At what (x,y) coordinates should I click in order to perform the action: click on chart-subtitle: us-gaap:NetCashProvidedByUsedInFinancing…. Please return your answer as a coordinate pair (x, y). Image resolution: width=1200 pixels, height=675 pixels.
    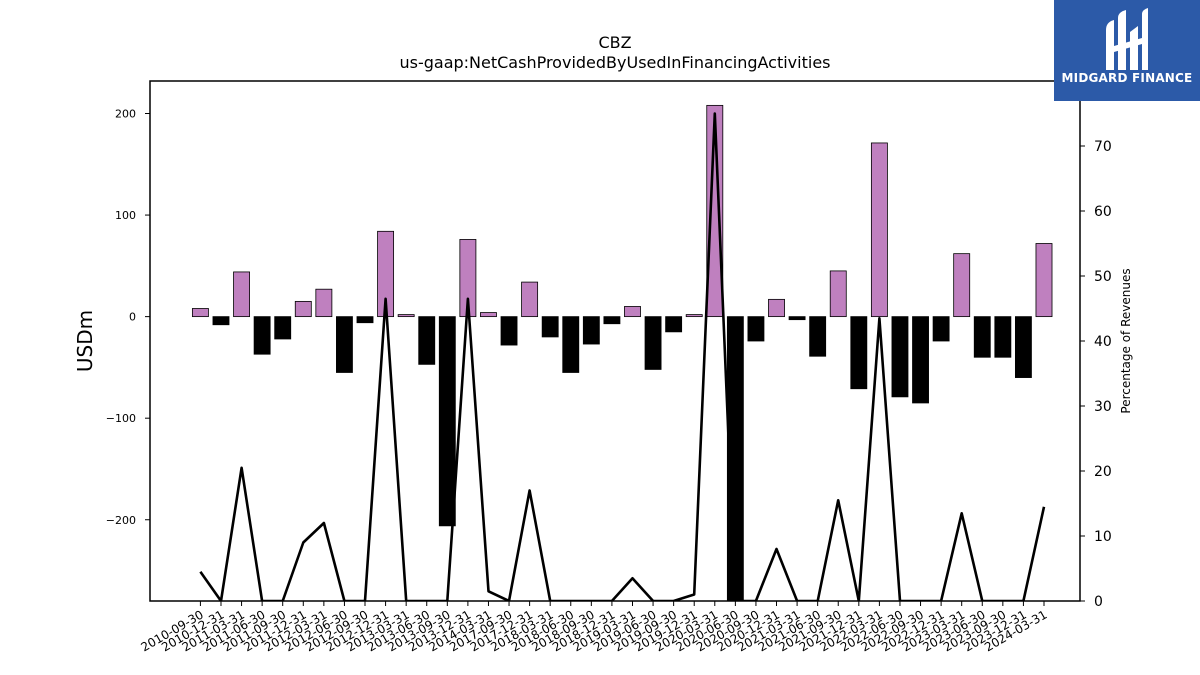
    Looking at the image, I should click on (614, 62).